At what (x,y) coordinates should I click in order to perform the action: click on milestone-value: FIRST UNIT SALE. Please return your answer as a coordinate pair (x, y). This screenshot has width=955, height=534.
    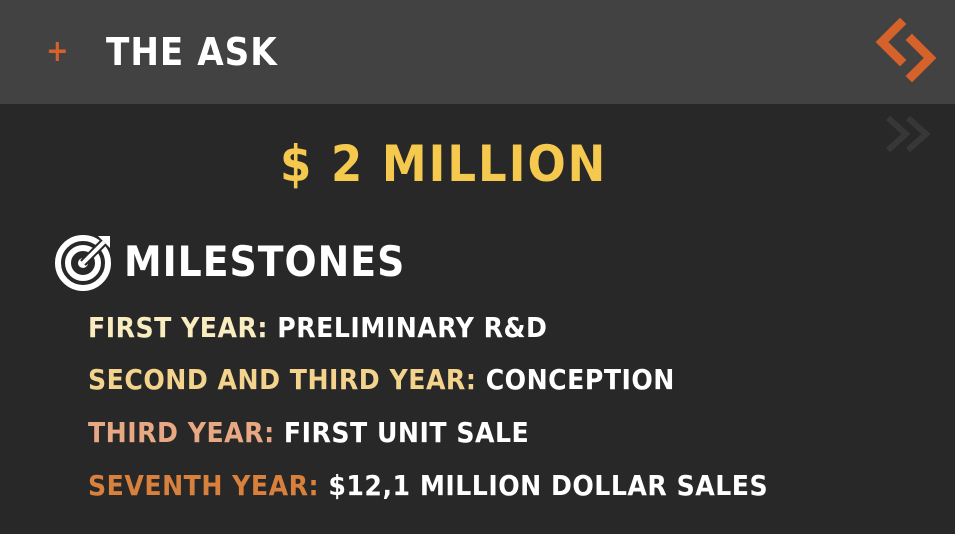
    Looking at the image, I should click on (406, 432).